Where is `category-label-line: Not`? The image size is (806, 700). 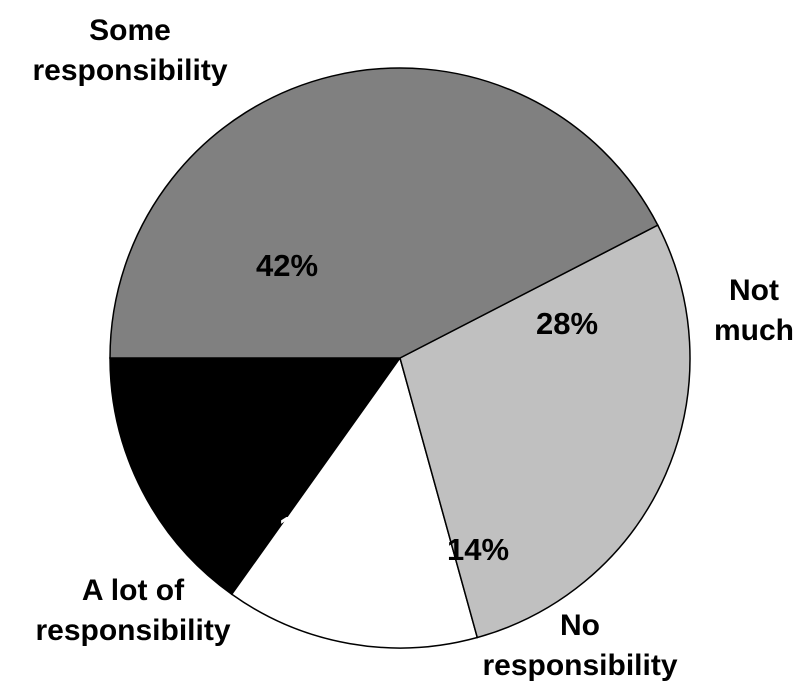
category-label-line: Not is located at coordinates (754, 290).